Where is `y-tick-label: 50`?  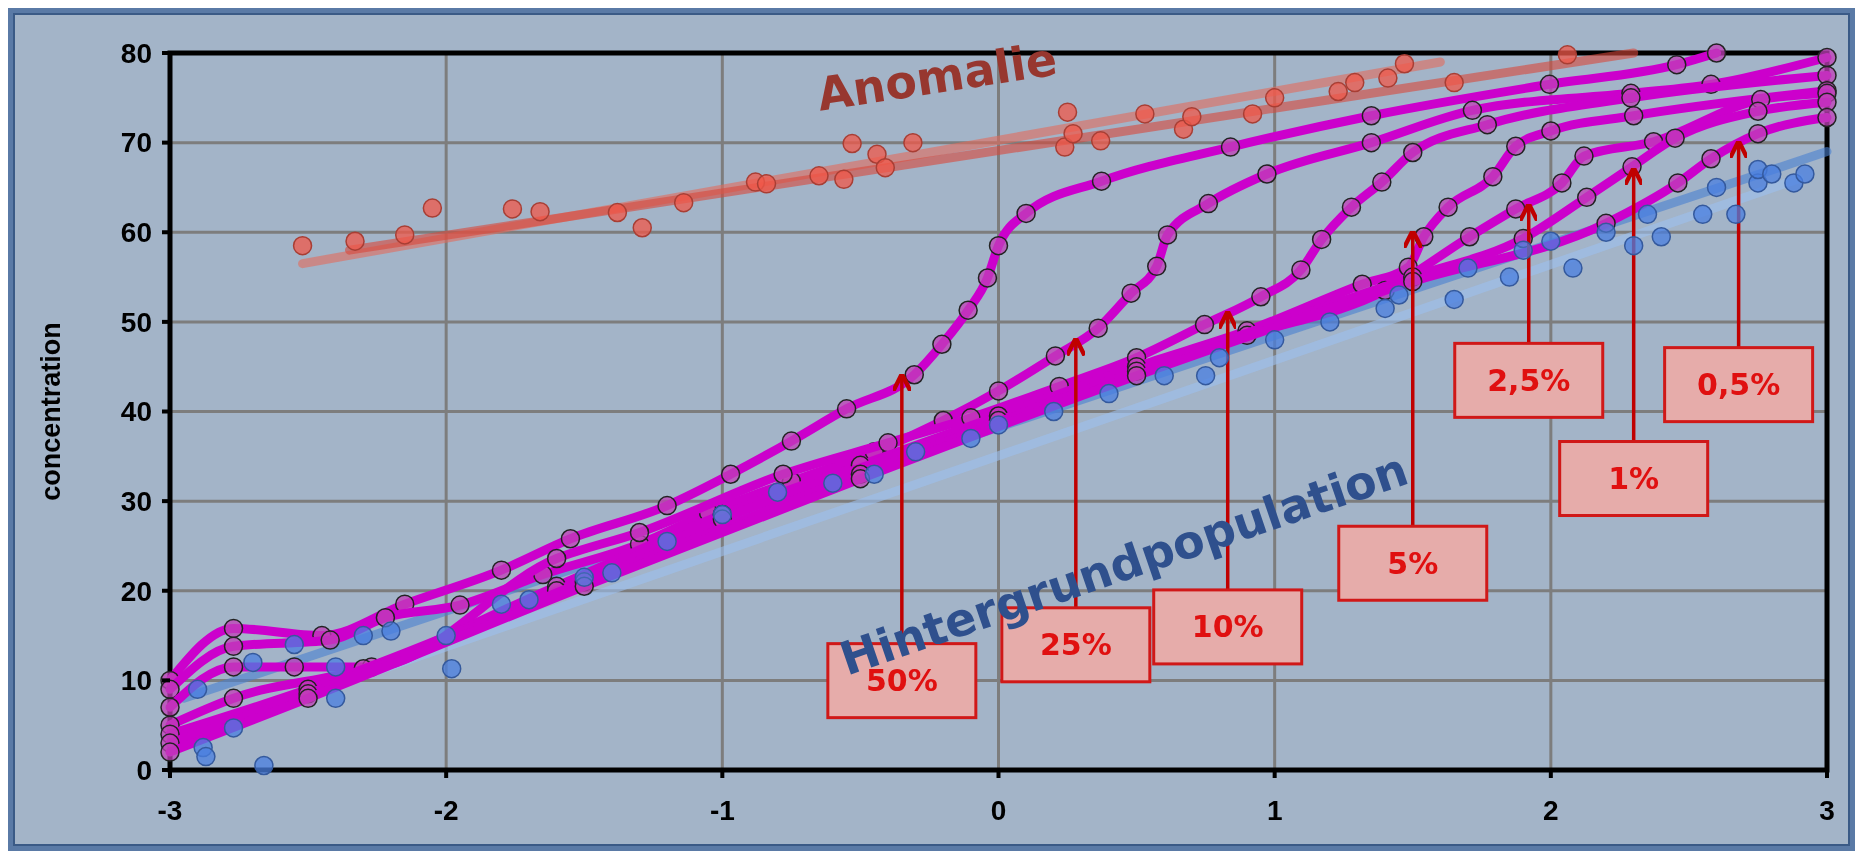
y-tick-label: 50 is located at coordinates (136, 322).